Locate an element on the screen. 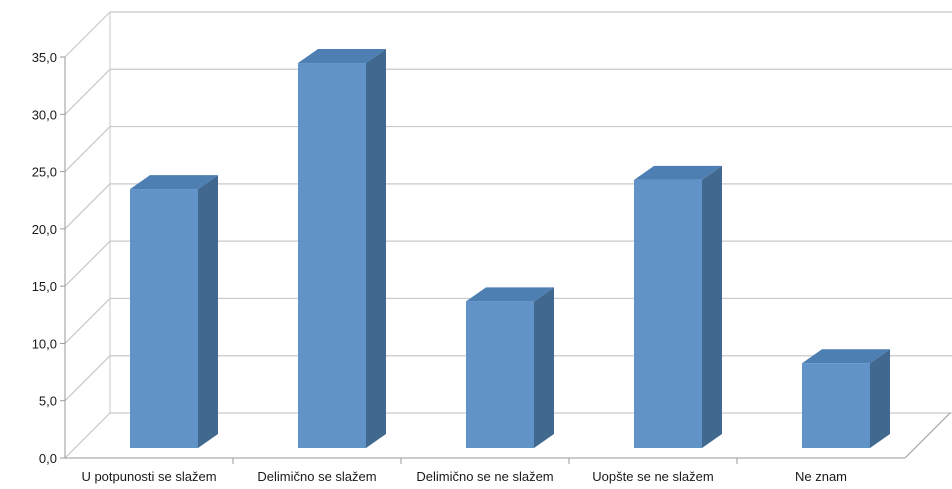 This screenshot has width=952, height=489. y-tick-label: 25,0 is located at coordinates (44, 172).